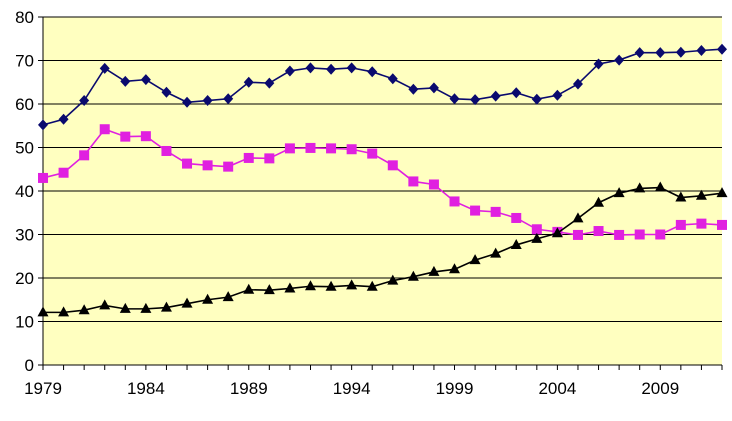  Describe the element at coordinates (599, 201) in the screenshot. I see `data-point-triangle-2006` at that location.